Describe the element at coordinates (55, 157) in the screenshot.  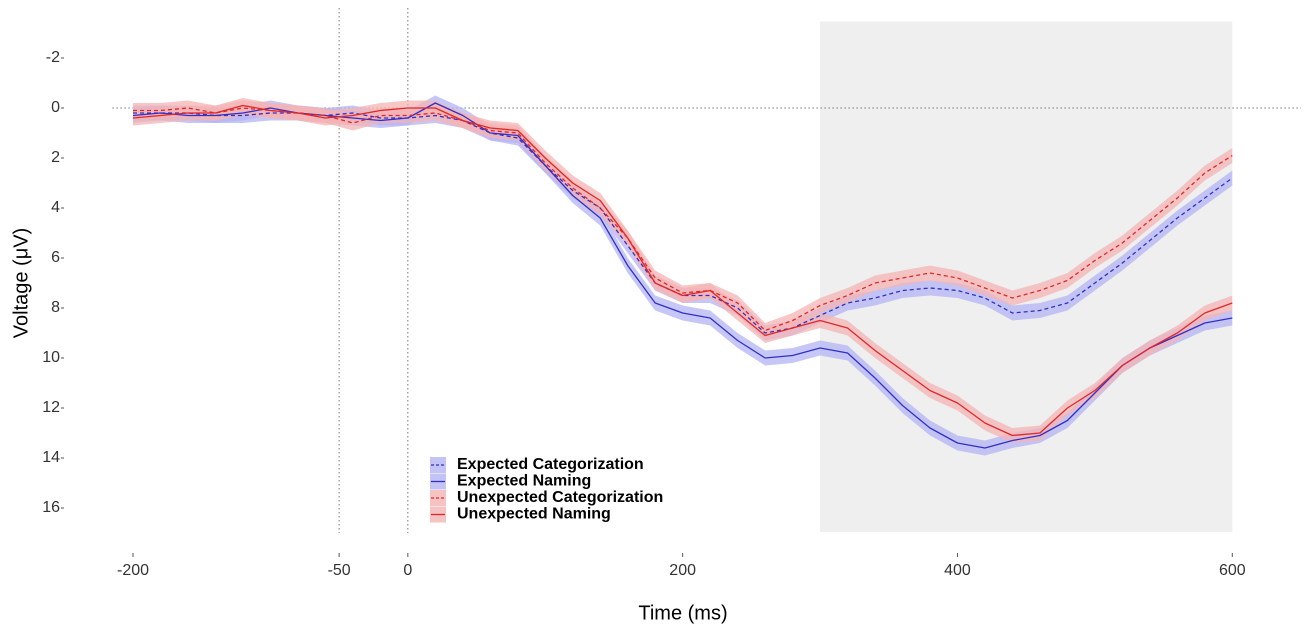
I see `y-tick-label: 2` at that location.